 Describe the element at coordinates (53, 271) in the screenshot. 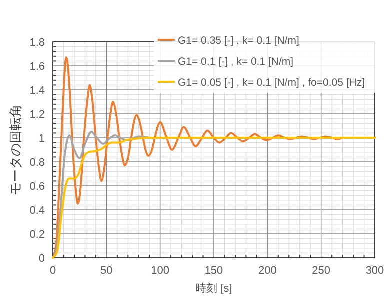

I see `x-tick-label: 0` at that location.